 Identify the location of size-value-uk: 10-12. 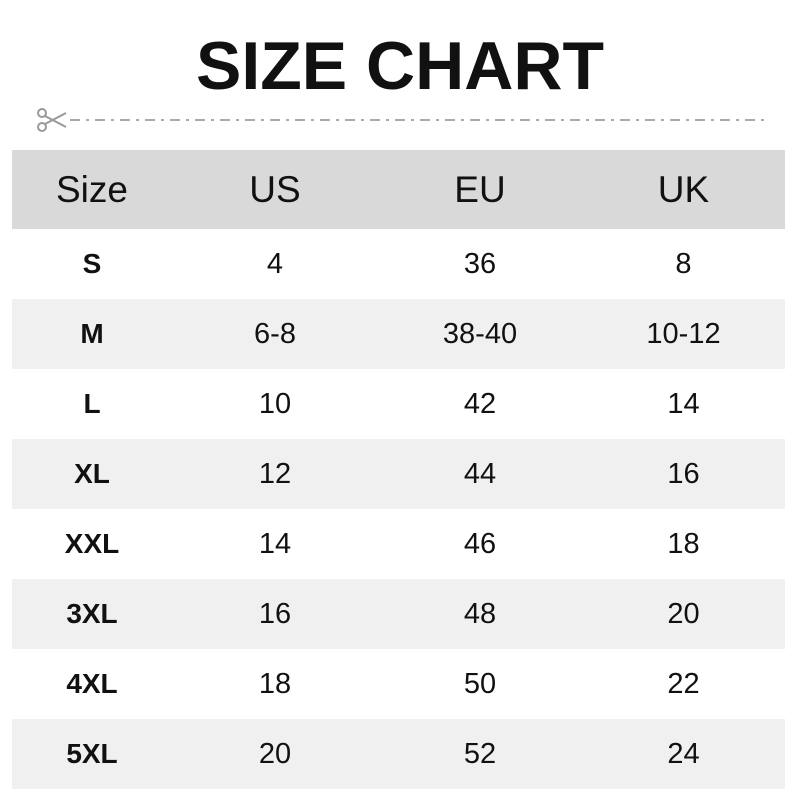
(683, 333).